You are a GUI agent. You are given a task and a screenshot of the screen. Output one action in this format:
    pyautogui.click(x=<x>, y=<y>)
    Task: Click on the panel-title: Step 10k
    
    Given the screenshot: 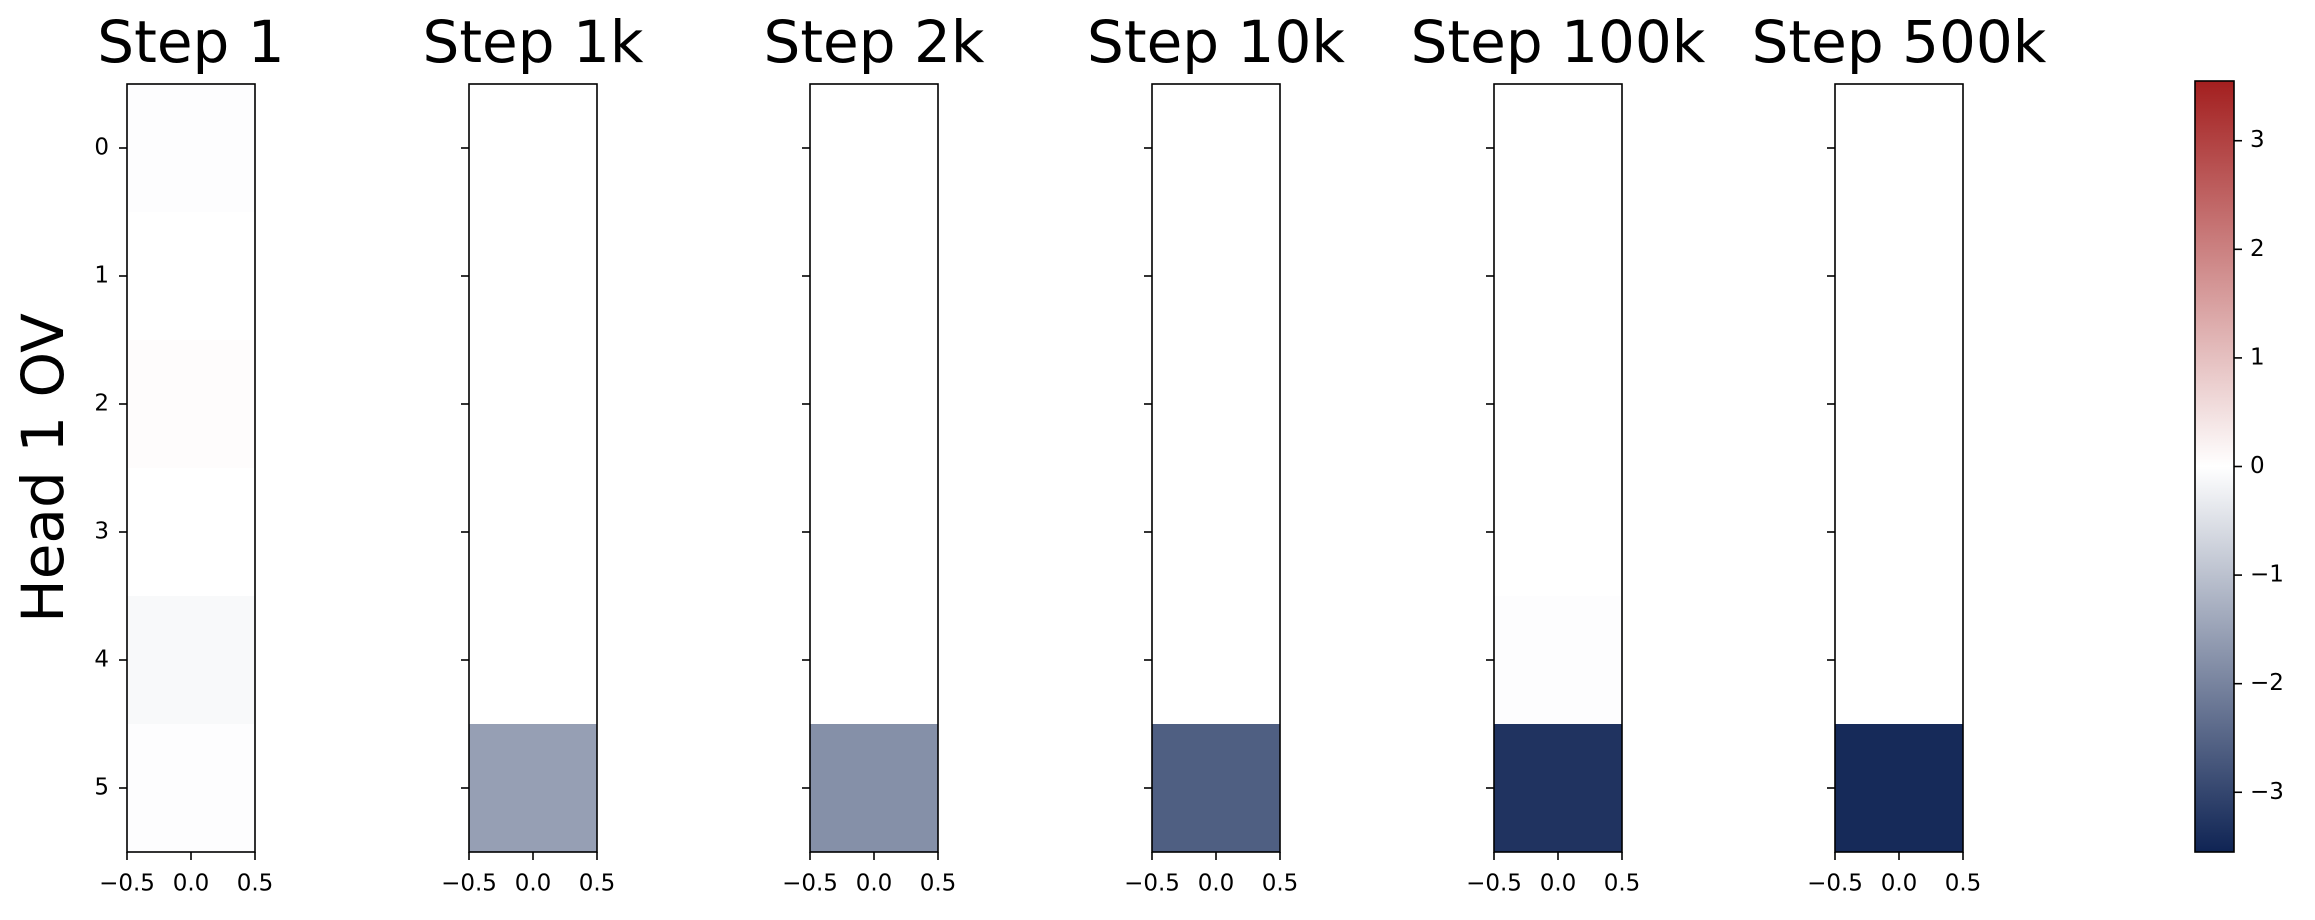 What is the action you would take?
    pyautogui.click(x=1216, y=42)
    